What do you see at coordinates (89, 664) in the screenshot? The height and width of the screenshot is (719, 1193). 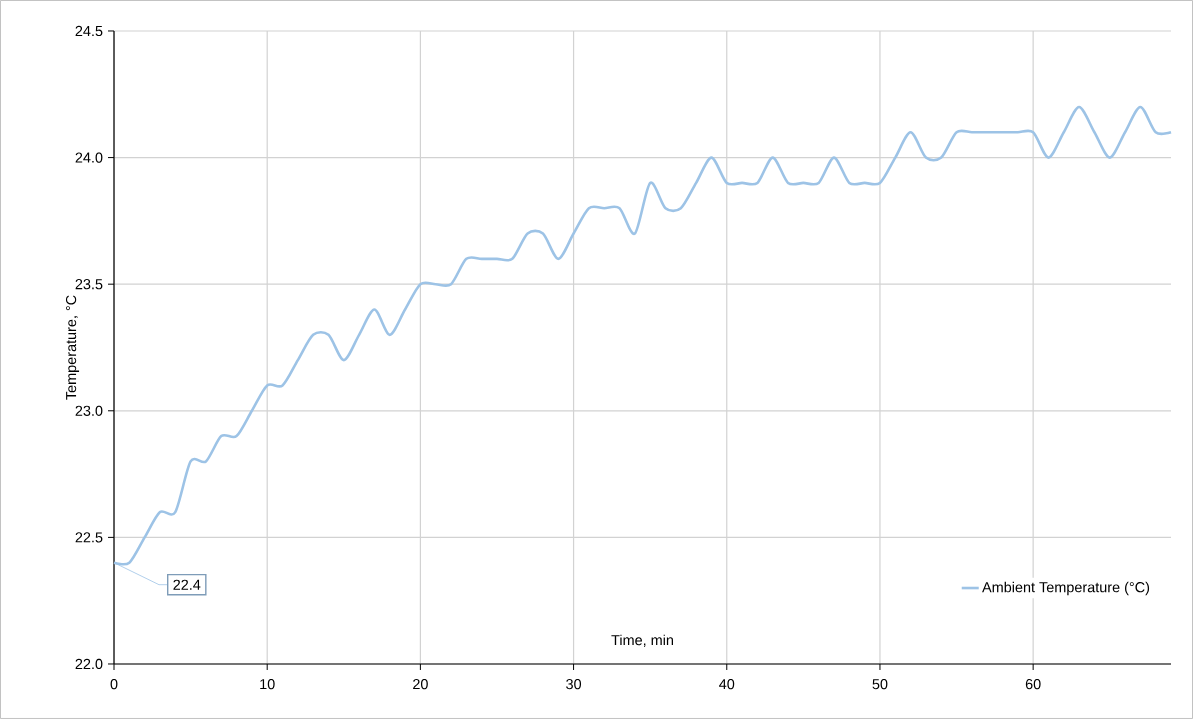 I see `y-tick-label: 22.0` at bounding box center [89, 664].